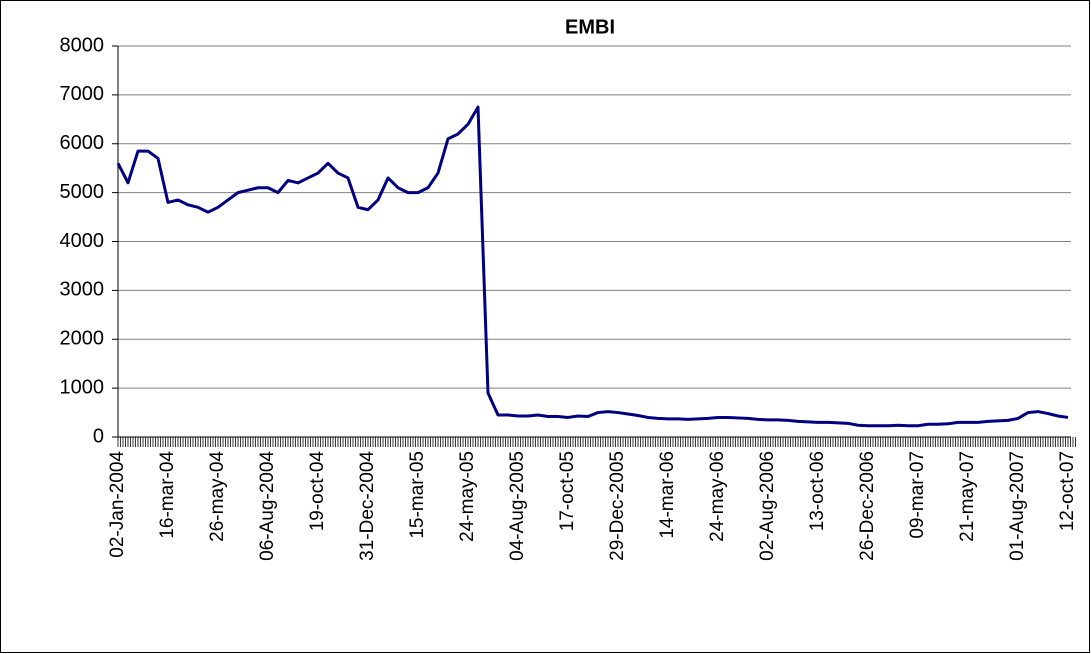 This screenshot has width=1091, height=654. What do you see at coordinates (967, 496) in the screenshot?
I see `x-tick-label: 21-may-07` at bounding box center [967, 496].